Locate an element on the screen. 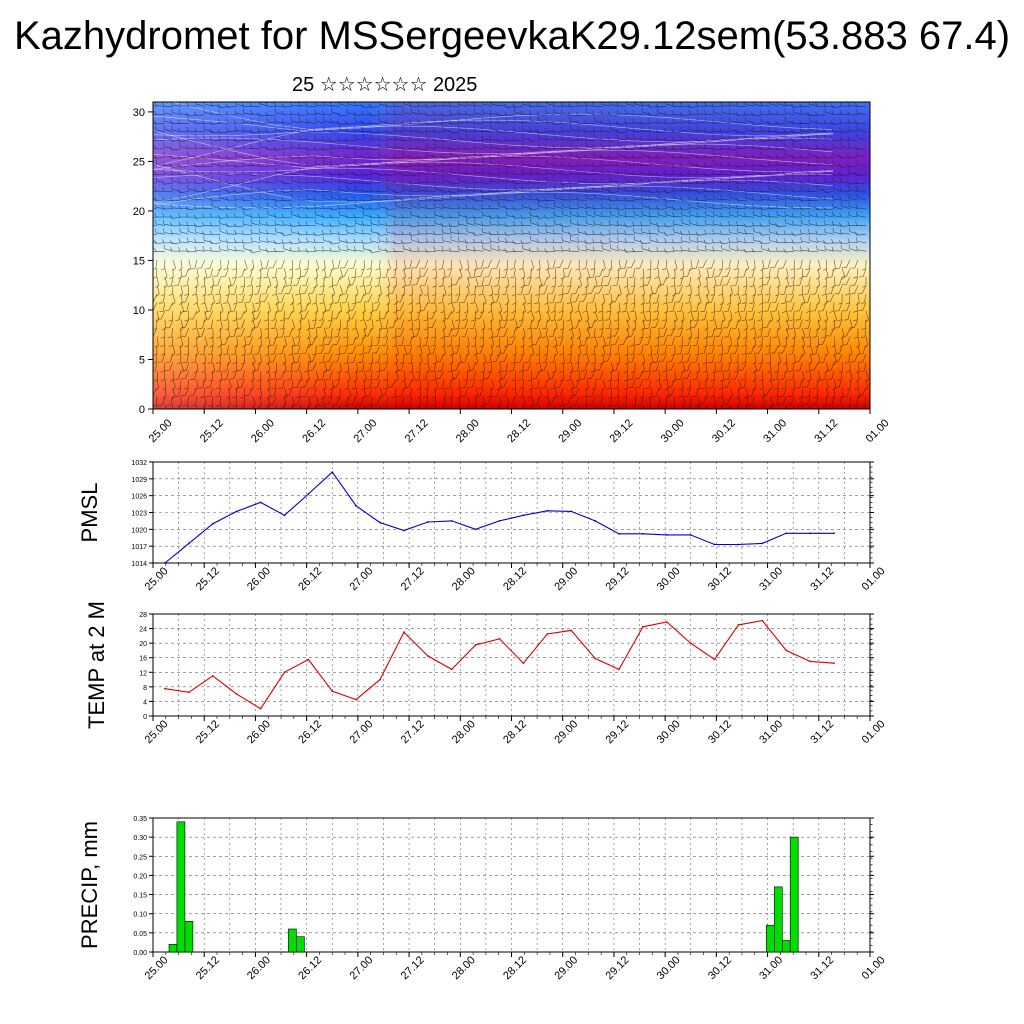 Image resolution: width=1024 pixels, height=1024 pixels. profile-x-tick-label: 31.00 is located at coordinates (775, 431).